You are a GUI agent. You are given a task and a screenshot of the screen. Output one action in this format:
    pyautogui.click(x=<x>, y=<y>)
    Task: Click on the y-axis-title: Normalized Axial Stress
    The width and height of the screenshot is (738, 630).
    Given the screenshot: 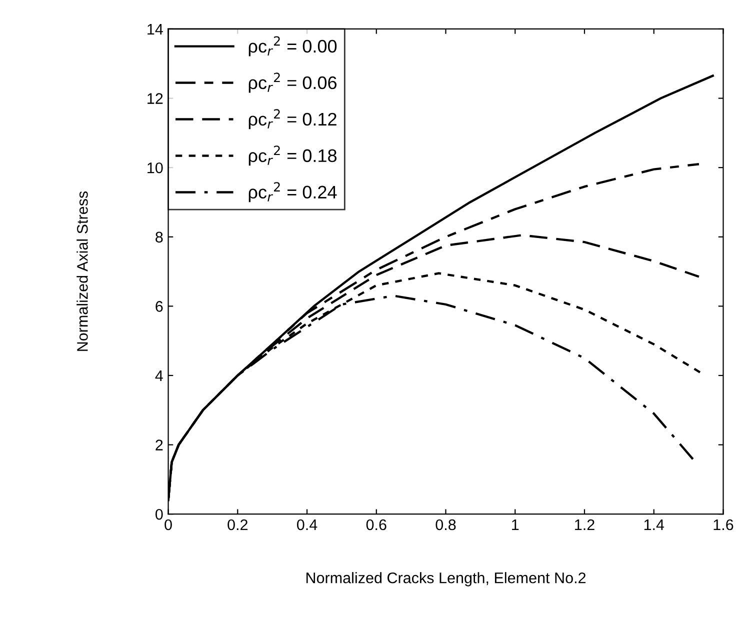 What is the action you would take?
    pyautogui.click(x=82, y=271)
    